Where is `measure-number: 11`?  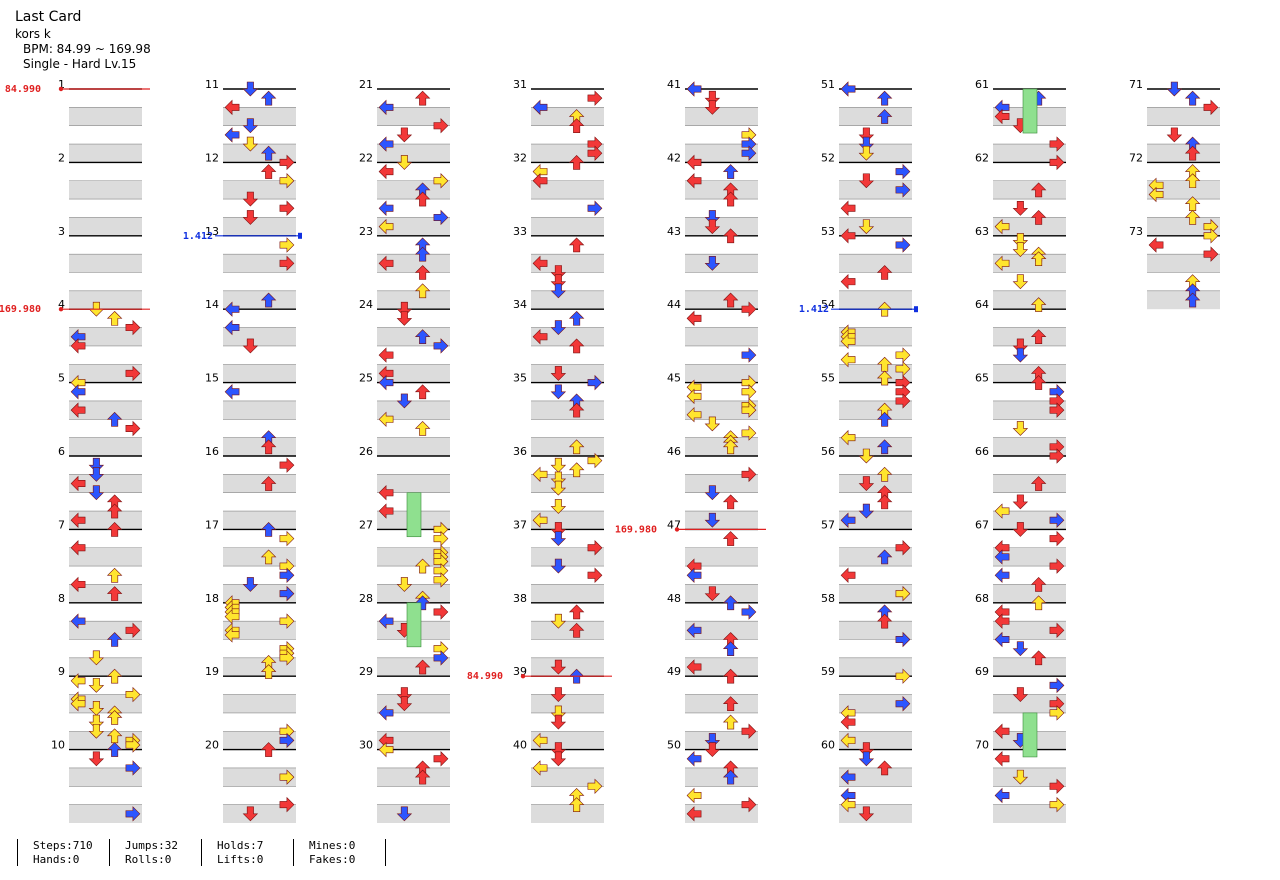
measure-number: 11 is located at coordinates (212, 84).